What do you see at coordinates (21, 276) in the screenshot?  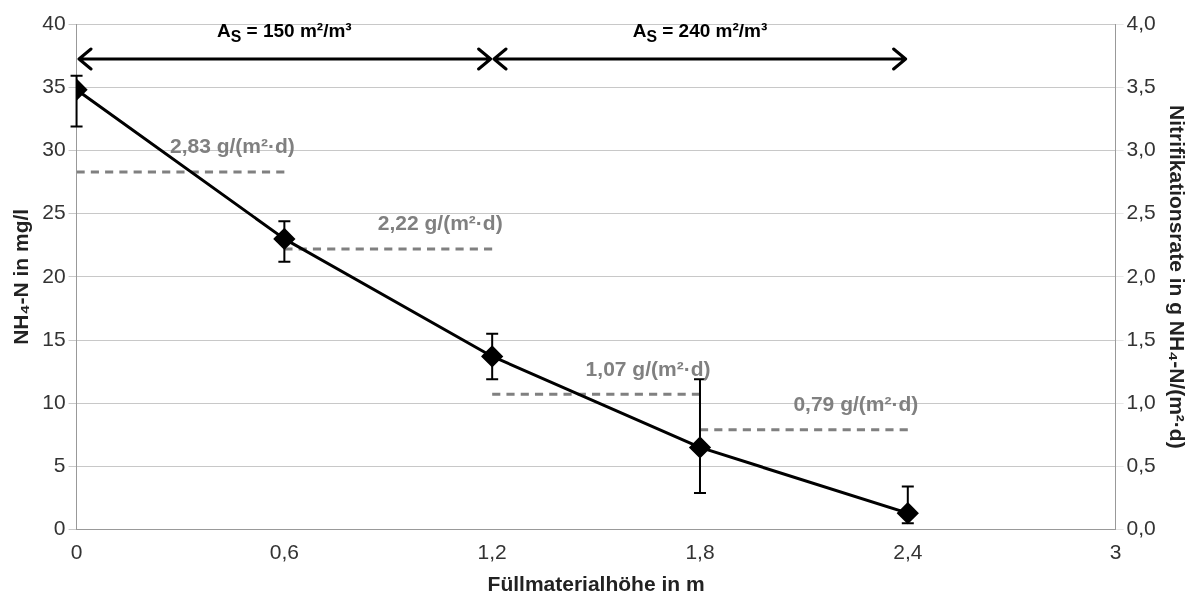 I see `y-axis-title: NH₄-N in mg/l` at bounding box center [21, 276].